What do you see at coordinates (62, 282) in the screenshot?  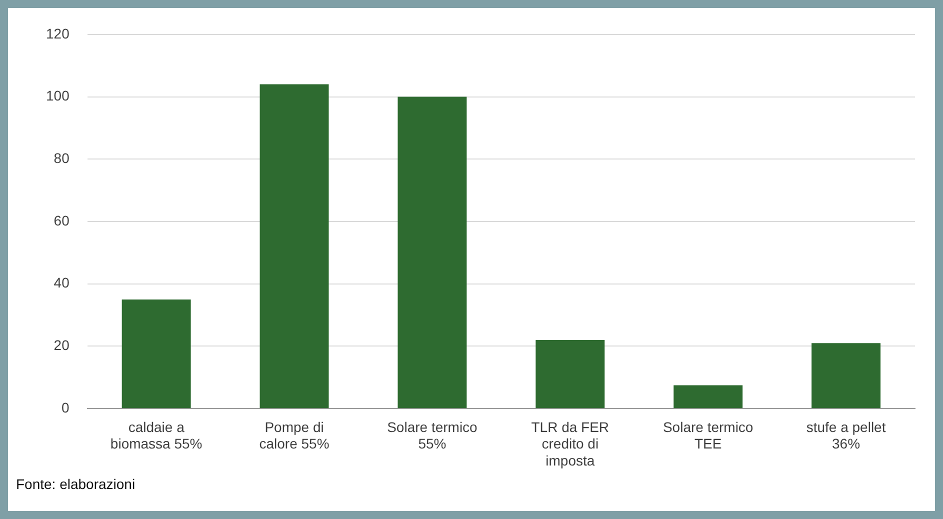 I see `y-tick-label: 40` at bounding box center [62, 282].